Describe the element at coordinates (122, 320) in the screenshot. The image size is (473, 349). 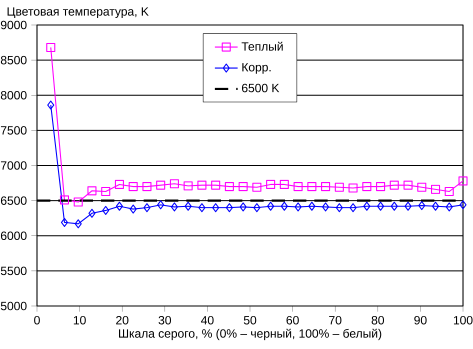
I see `x-tick-label: 20` at that location.